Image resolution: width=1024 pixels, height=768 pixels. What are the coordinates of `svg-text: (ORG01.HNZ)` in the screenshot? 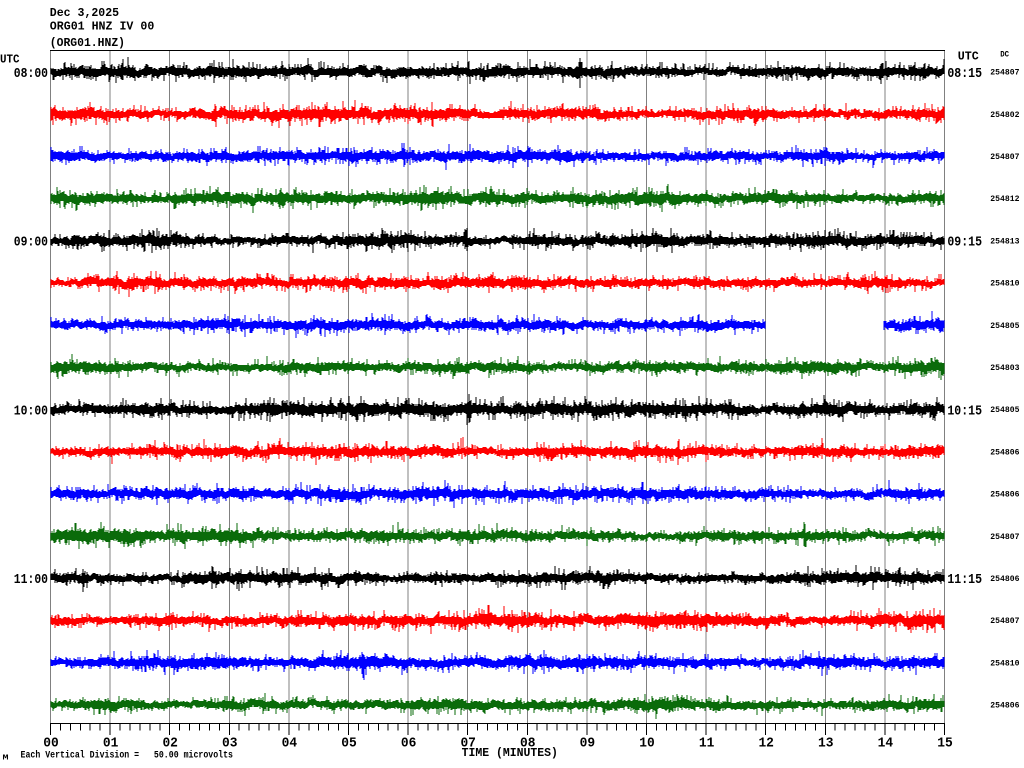 It's located at (87, 43).